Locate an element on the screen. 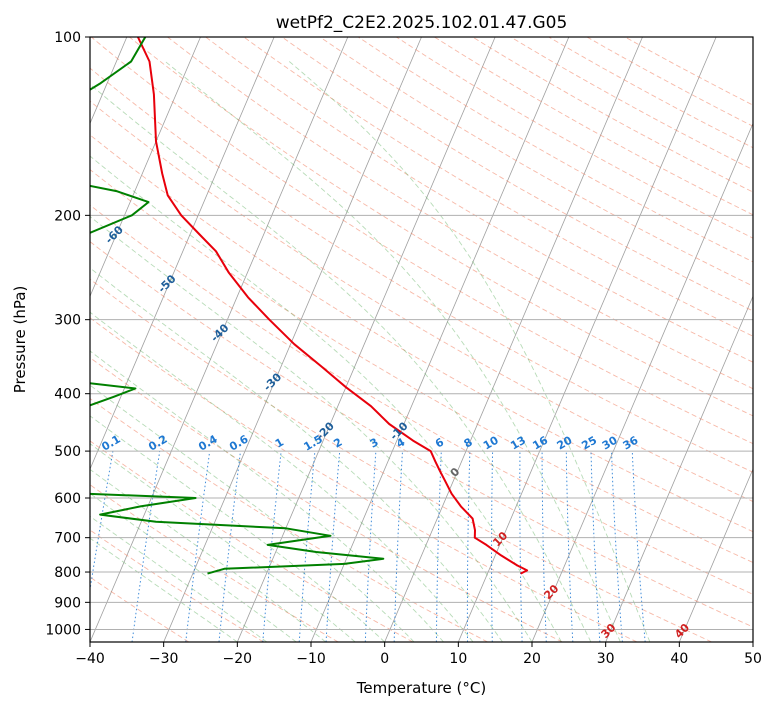  y-tick-label: 900 is located at coordinates (67, 603).